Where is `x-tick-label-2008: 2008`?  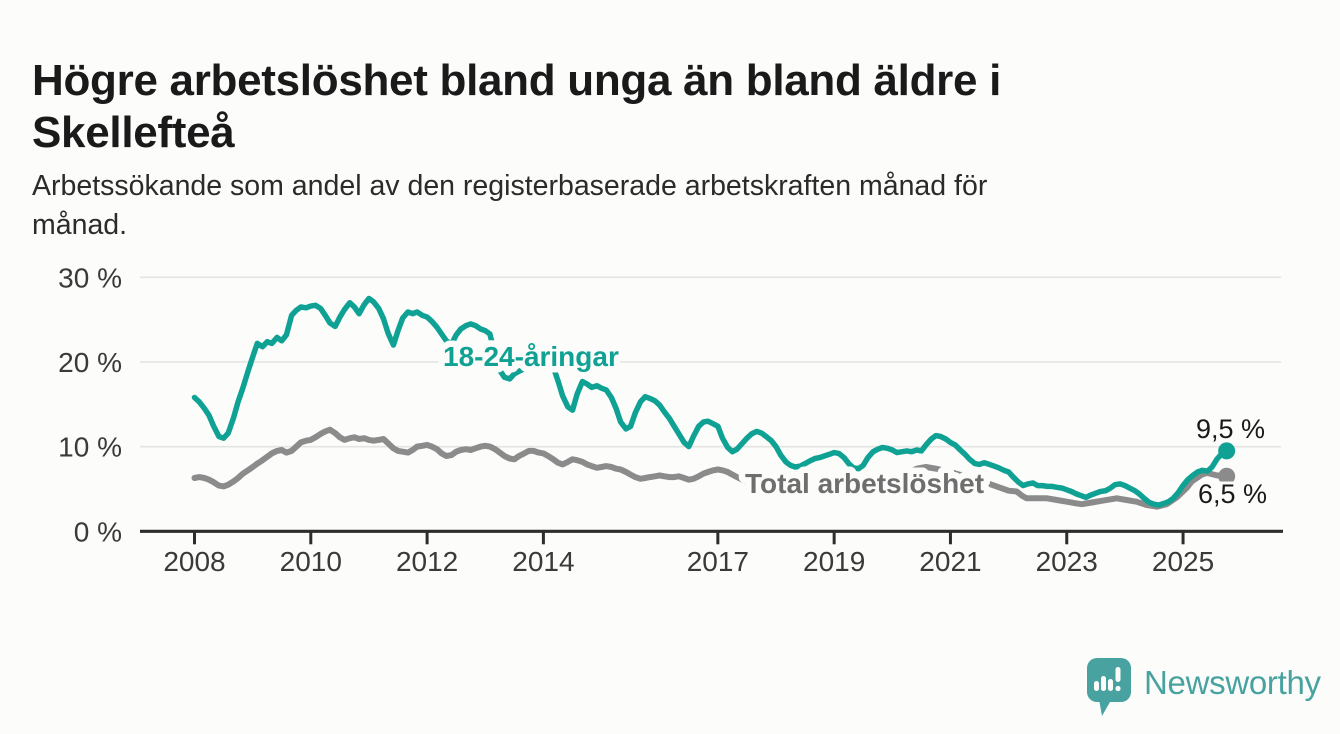
x-tick-label-2008: 2008 is located at coordinates (194, 561).